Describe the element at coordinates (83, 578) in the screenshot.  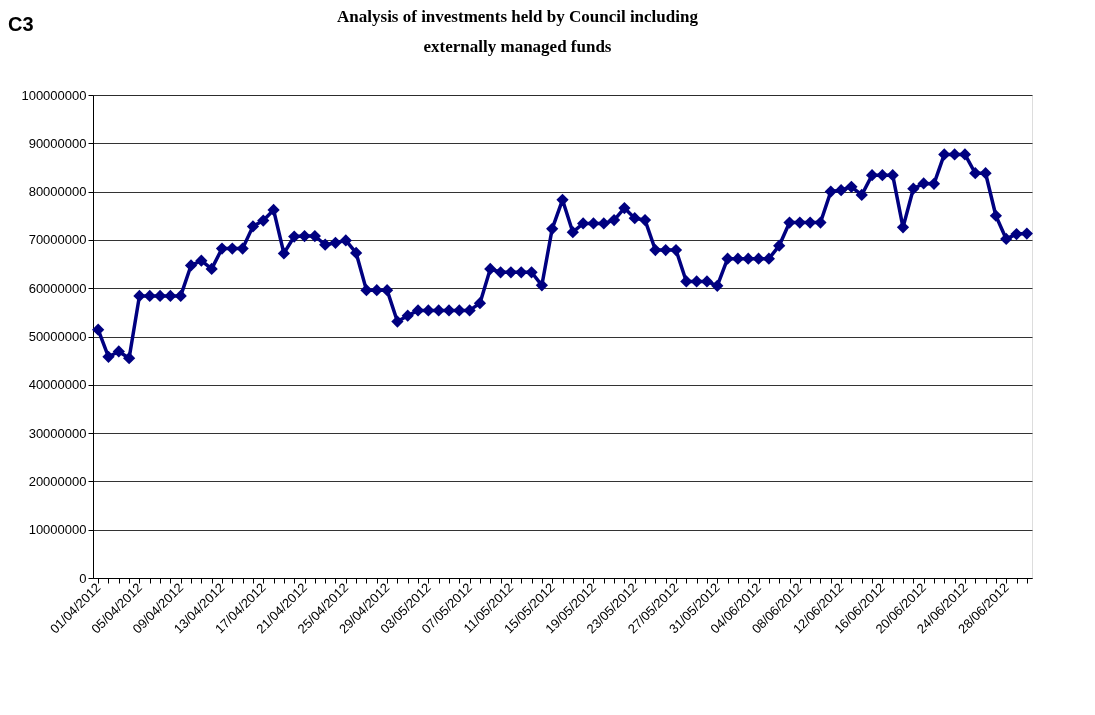
I see `y-tick-label: 0` at that location.